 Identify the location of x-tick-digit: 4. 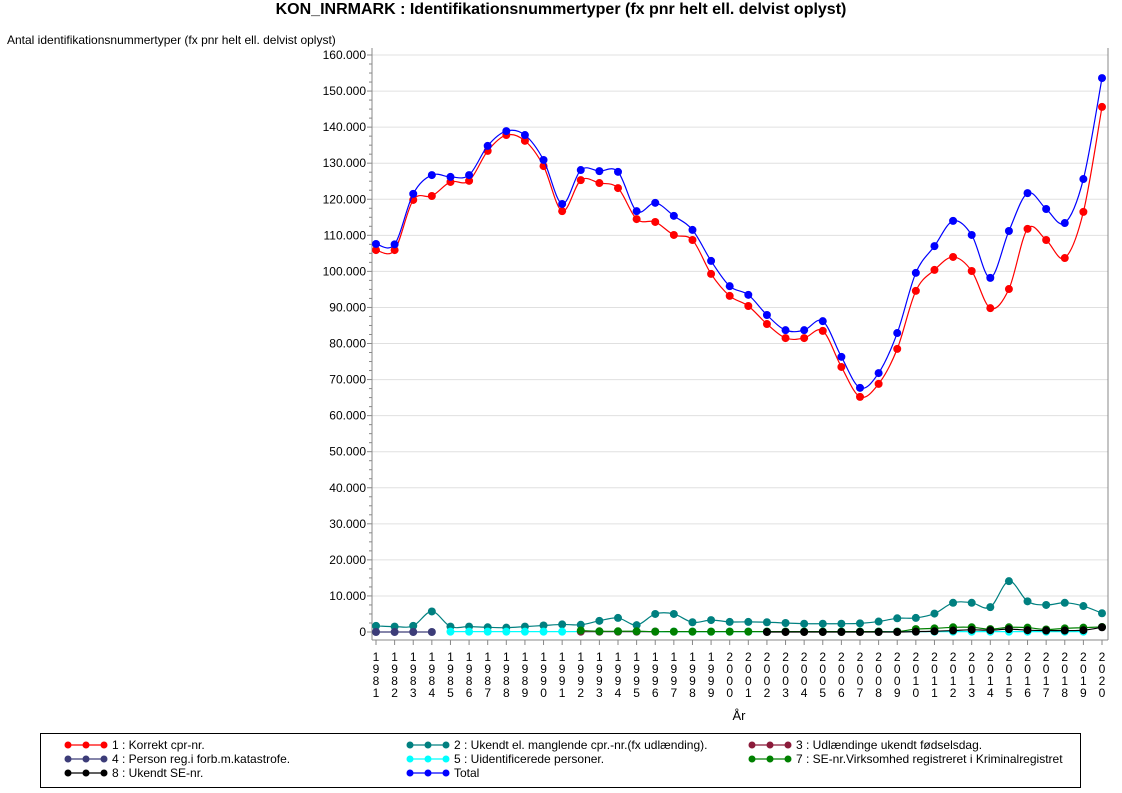
(804, 693).